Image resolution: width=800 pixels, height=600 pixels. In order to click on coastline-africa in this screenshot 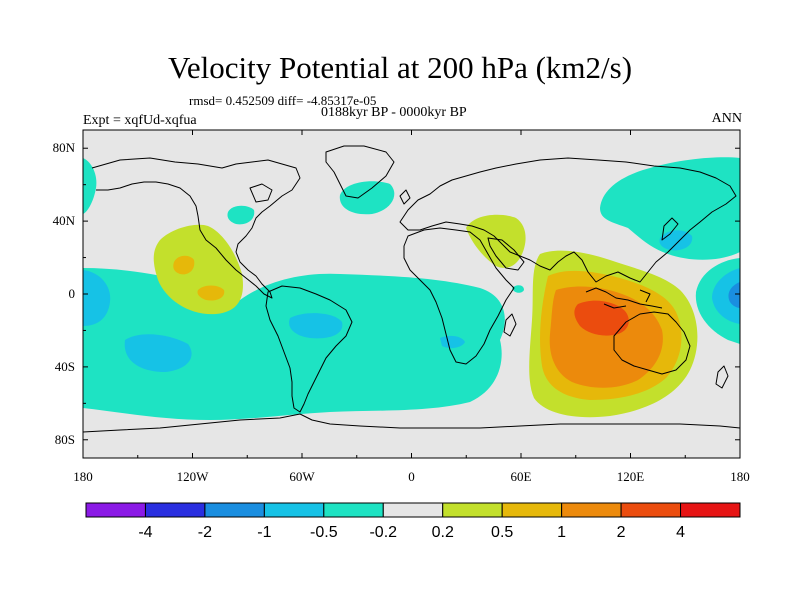, I will do `click(459, 296)`.